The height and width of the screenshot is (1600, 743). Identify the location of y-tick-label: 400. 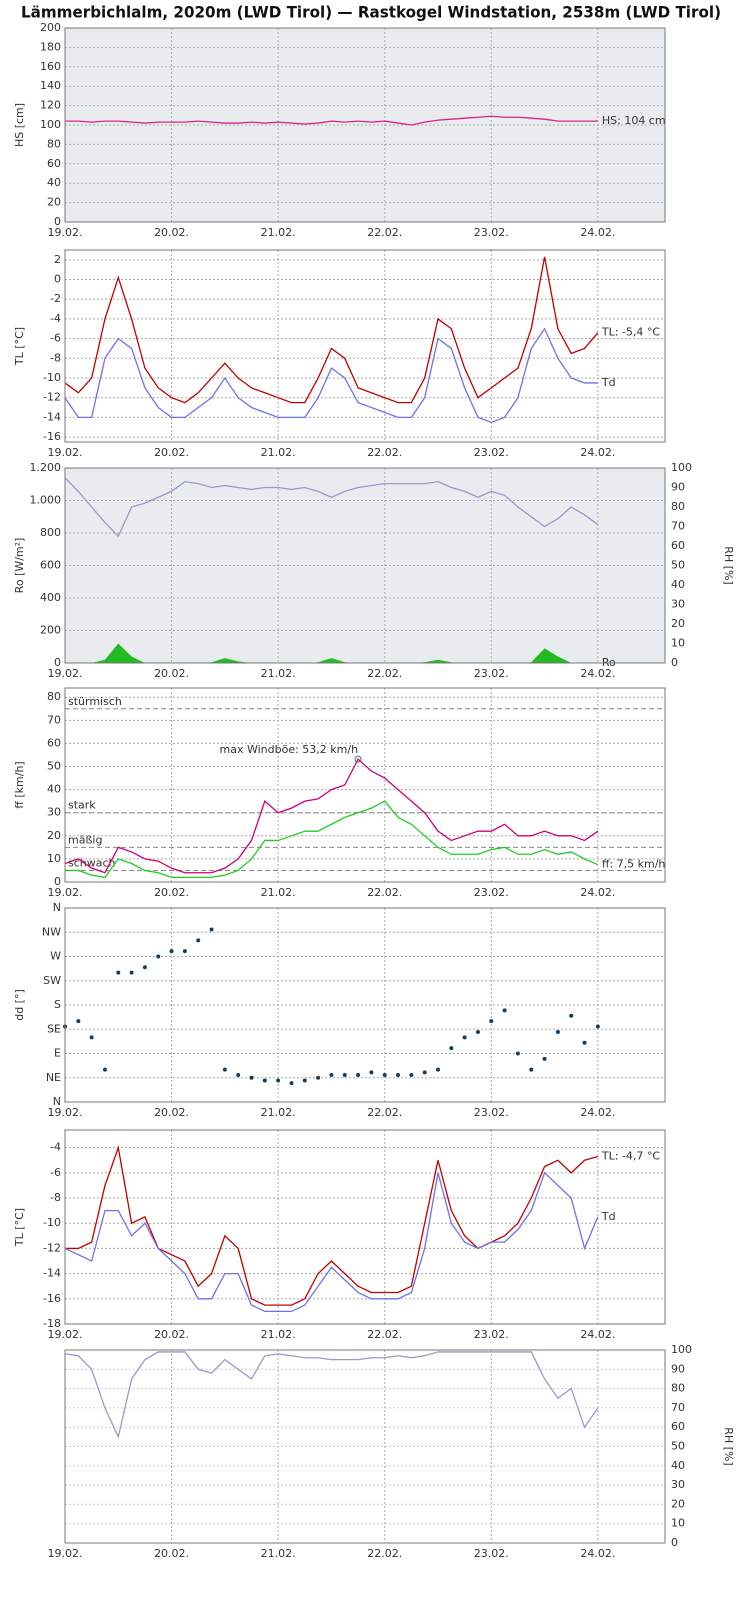
(50, 597).